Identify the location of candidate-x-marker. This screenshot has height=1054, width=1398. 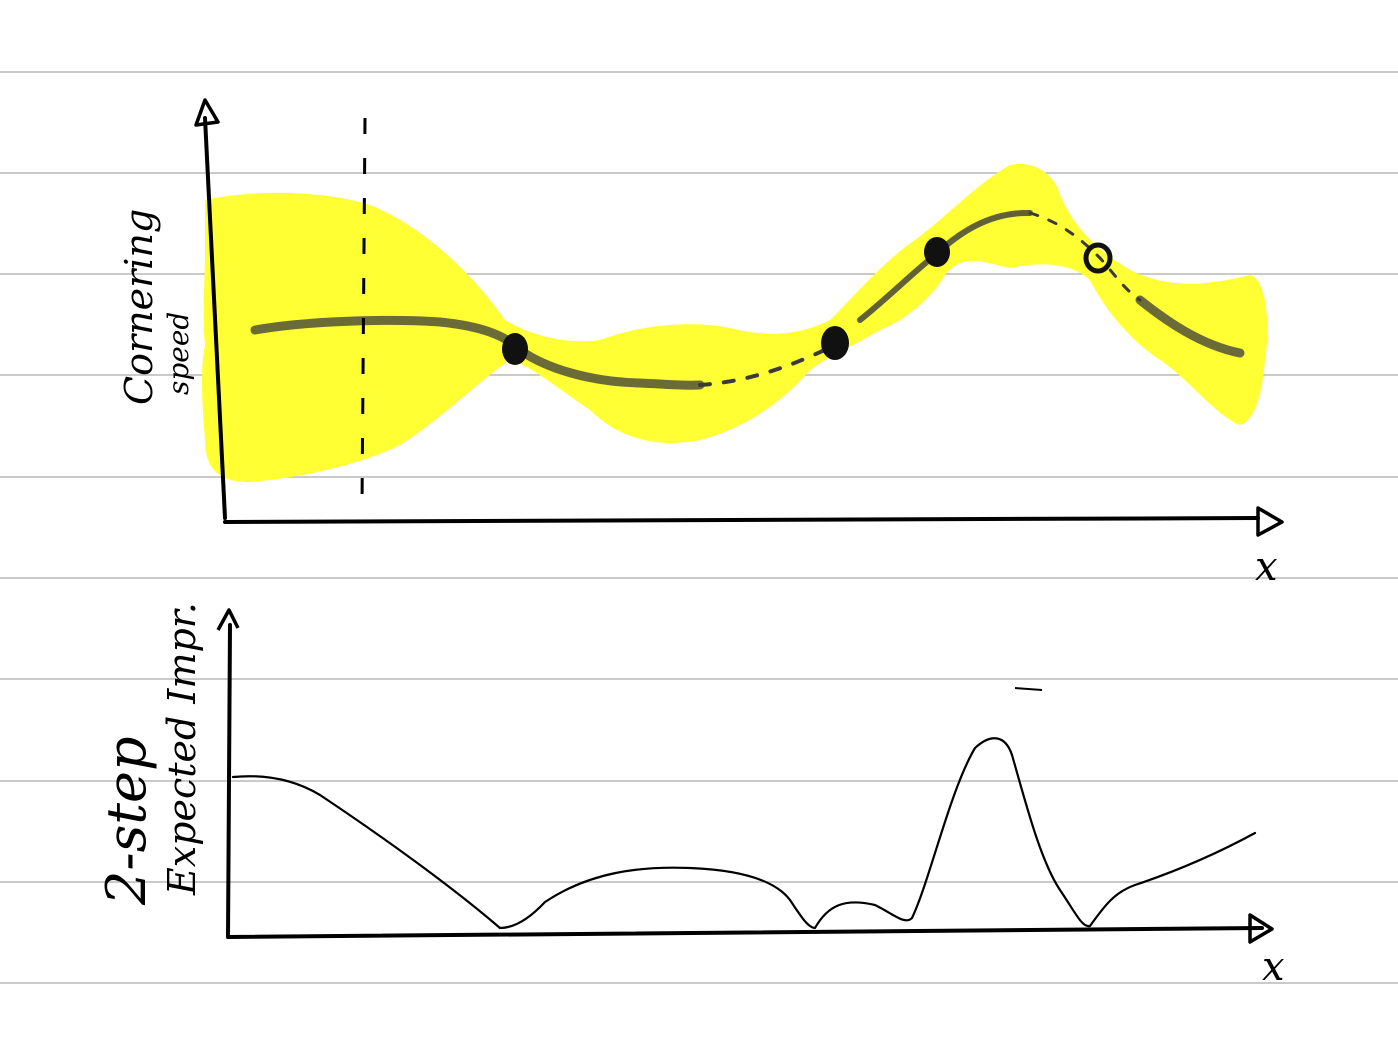
(363, 311).